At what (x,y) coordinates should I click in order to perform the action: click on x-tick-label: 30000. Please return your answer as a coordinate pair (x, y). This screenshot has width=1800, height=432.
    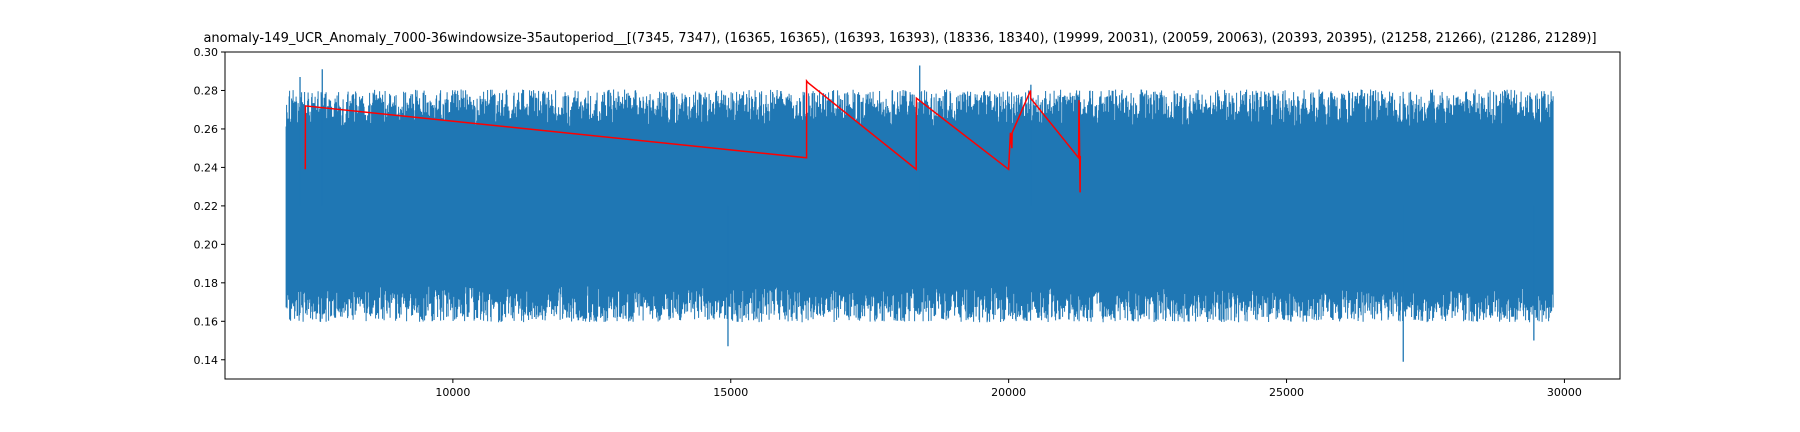
    Looking at the image, I should click on (1564, 392).